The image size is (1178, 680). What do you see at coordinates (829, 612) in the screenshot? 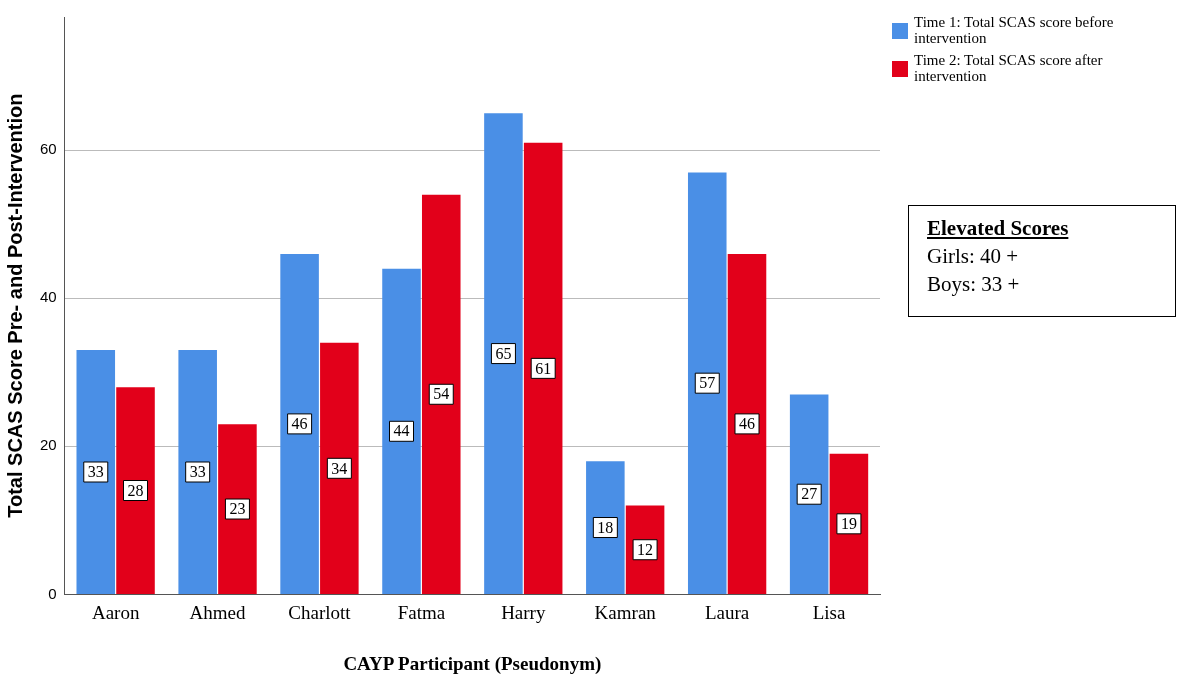
I see `x-tick-label: Lisa` at bounding box center [829, 612].